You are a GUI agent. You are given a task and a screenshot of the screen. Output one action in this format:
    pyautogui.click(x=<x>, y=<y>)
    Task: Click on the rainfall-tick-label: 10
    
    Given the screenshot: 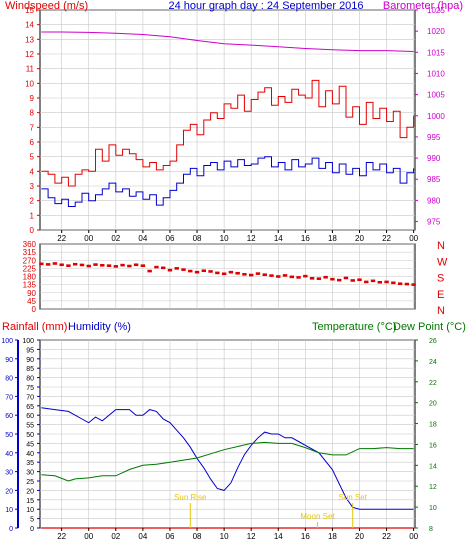 What is the action you would take?
    pyautogui.click(x=9, y=510)
    